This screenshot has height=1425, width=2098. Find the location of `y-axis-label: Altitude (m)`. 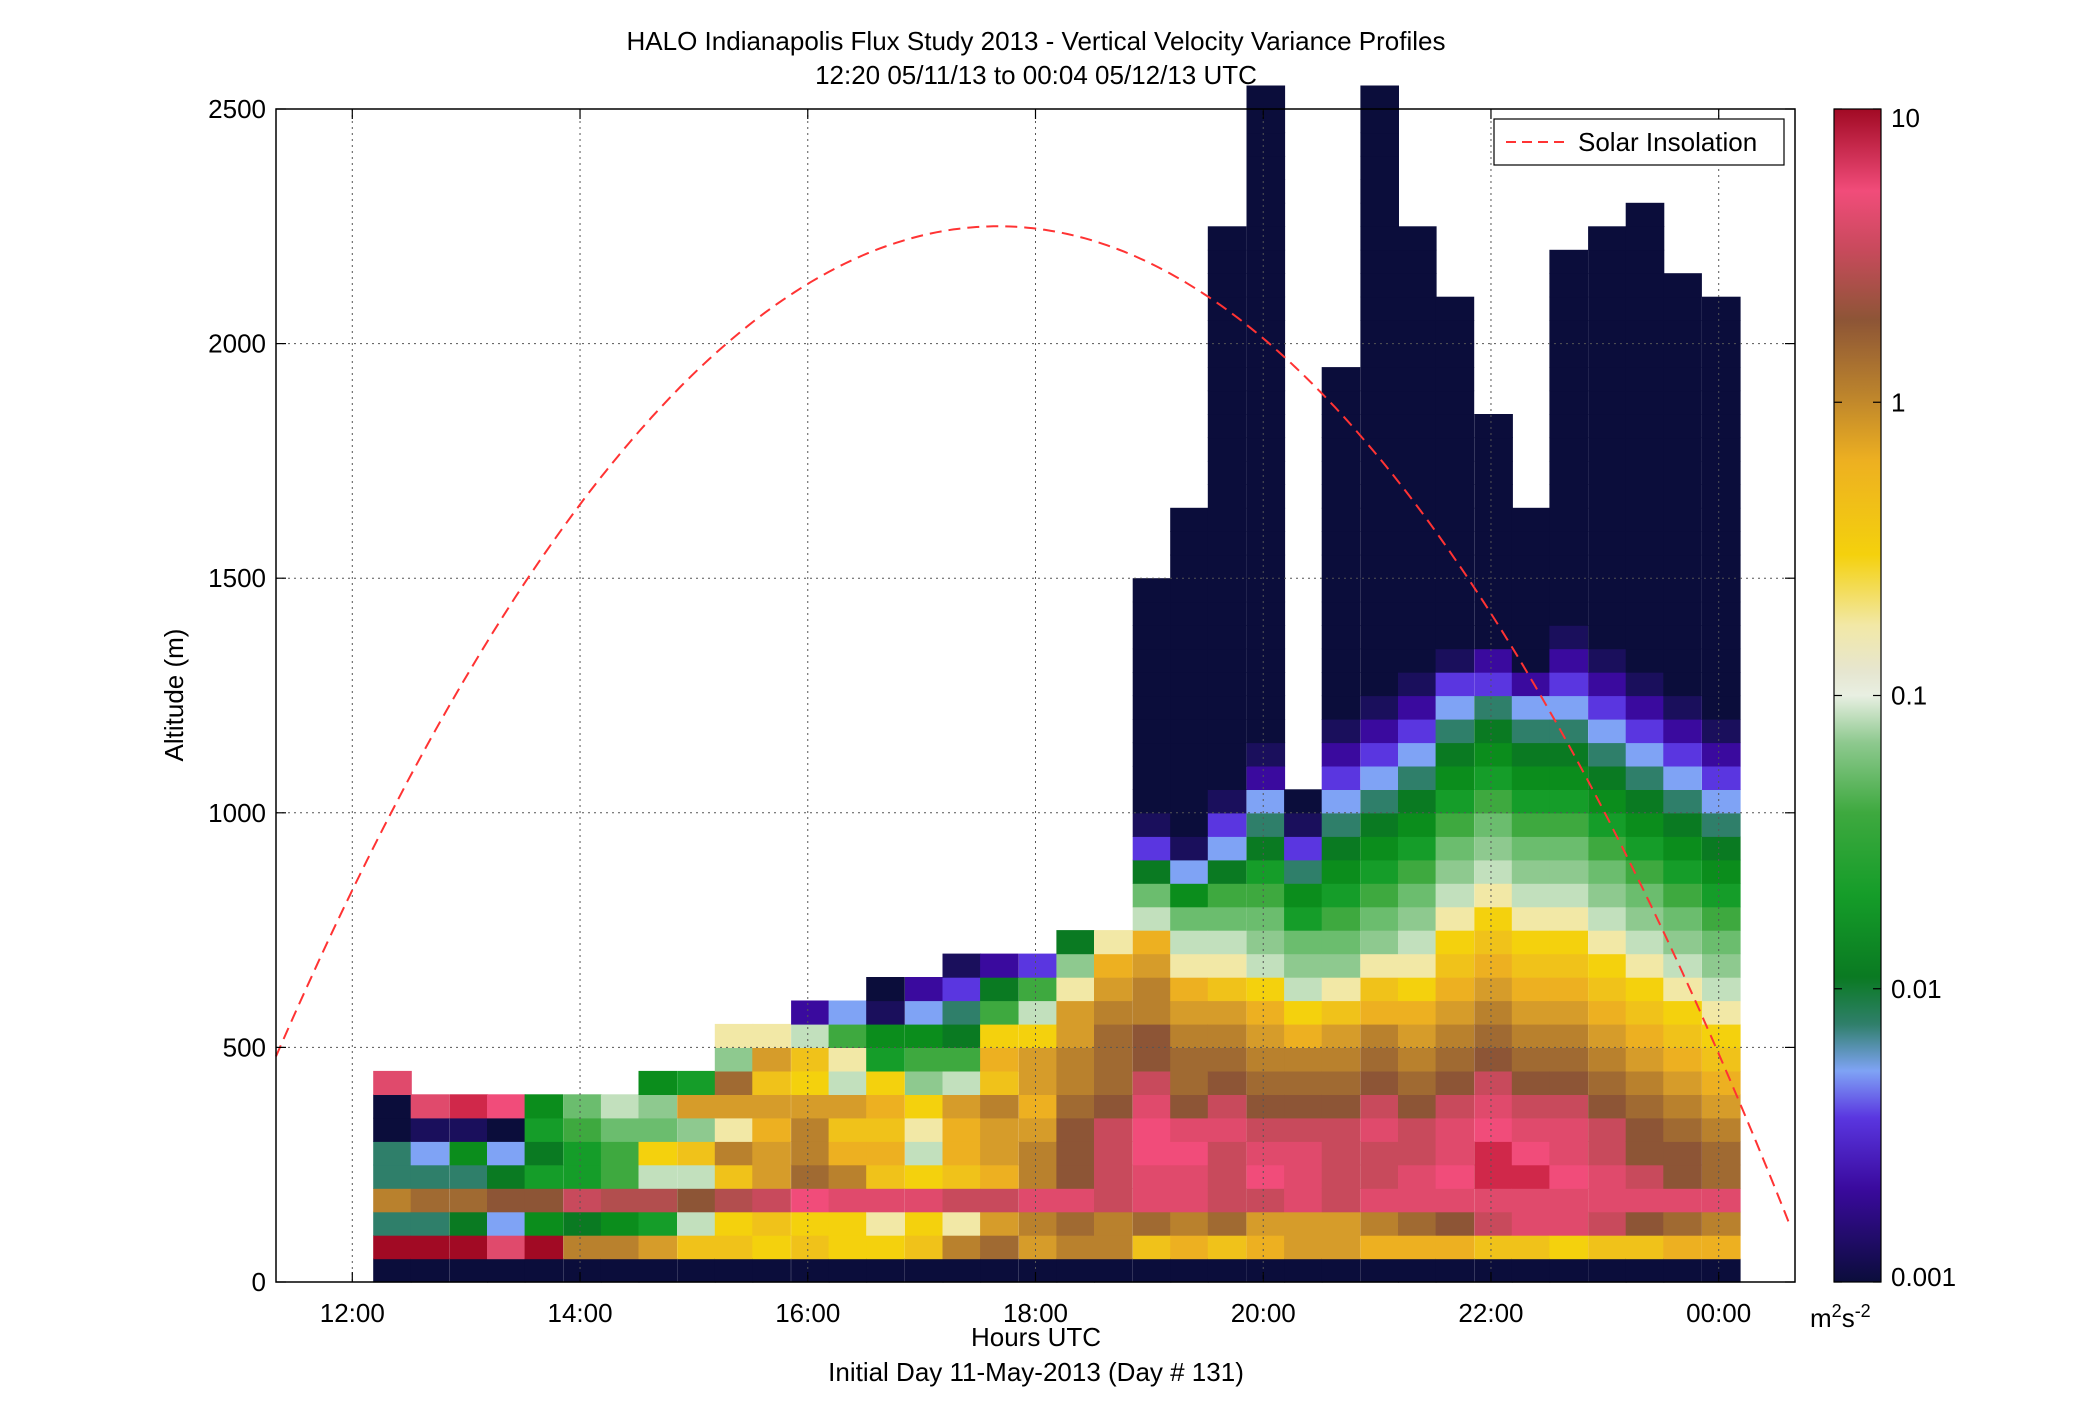

y-axis-label: Altitude (m) is located at coordinates (174, 695).